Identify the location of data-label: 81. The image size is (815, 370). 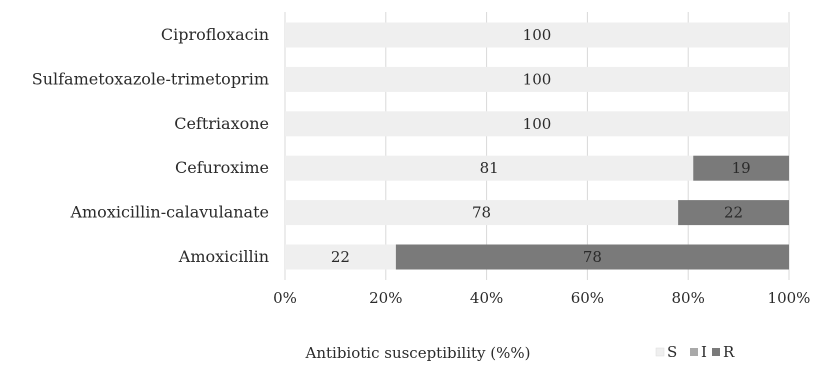
(489, 168).